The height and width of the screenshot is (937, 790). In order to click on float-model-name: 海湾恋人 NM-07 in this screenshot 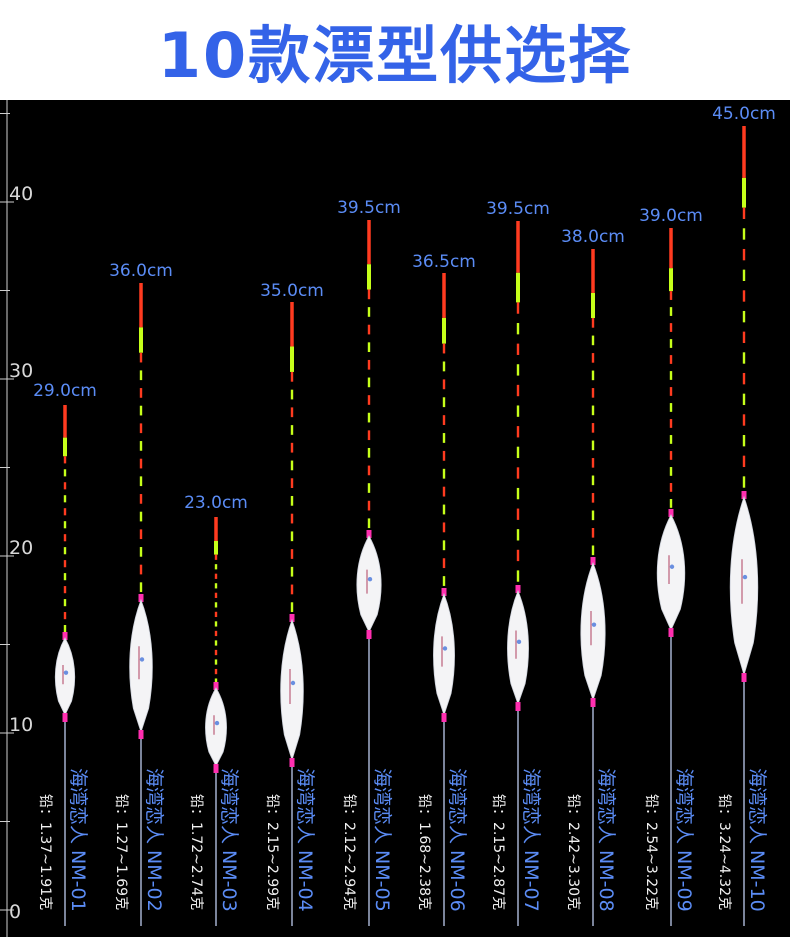, I will do `click(531, 840)`.